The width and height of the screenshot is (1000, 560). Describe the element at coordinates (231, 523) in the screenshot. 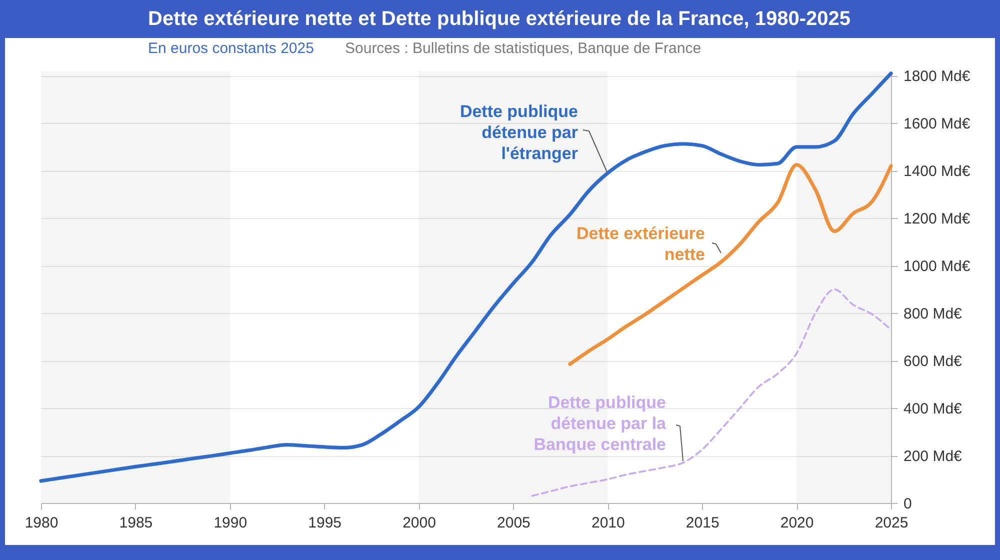

I see `x-tick-label: 1990` at that location.